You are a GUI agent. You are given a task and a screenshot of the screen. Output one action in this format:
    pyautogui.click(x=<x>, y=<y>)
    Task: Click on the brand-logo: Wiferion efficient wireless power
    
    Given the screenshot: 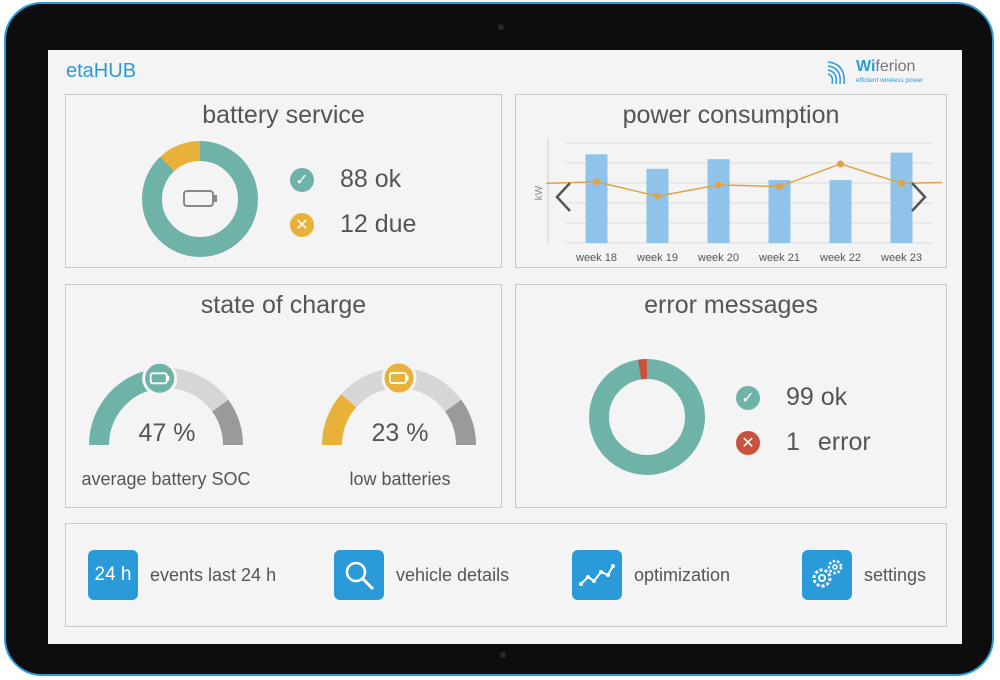 What is the action you would take?
    pyautogui.click(x=884, y=72)
    